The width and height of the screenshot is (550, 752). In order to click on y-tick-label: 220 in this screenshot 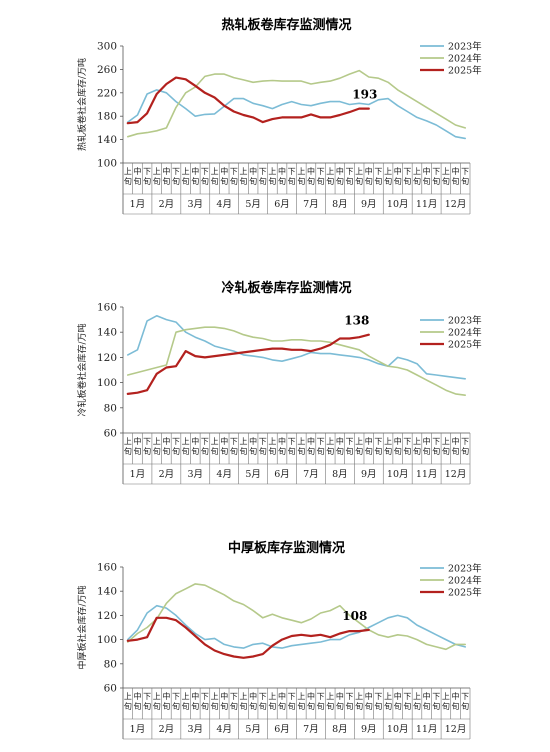, I will do `click(107, 93)`.